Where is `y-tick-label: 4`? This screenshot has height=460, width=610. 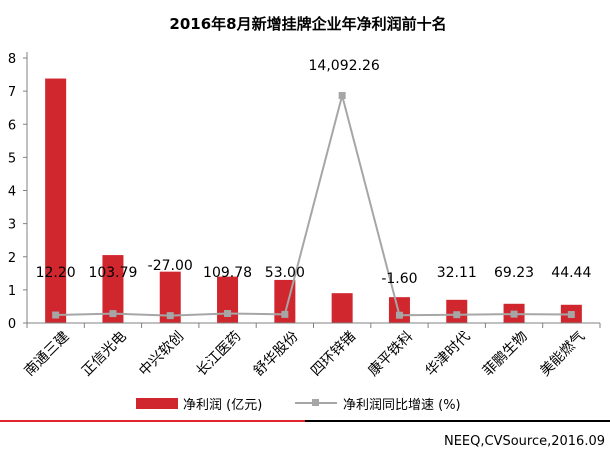
y-tick-label: 4 is located at coordinates (12, 192).